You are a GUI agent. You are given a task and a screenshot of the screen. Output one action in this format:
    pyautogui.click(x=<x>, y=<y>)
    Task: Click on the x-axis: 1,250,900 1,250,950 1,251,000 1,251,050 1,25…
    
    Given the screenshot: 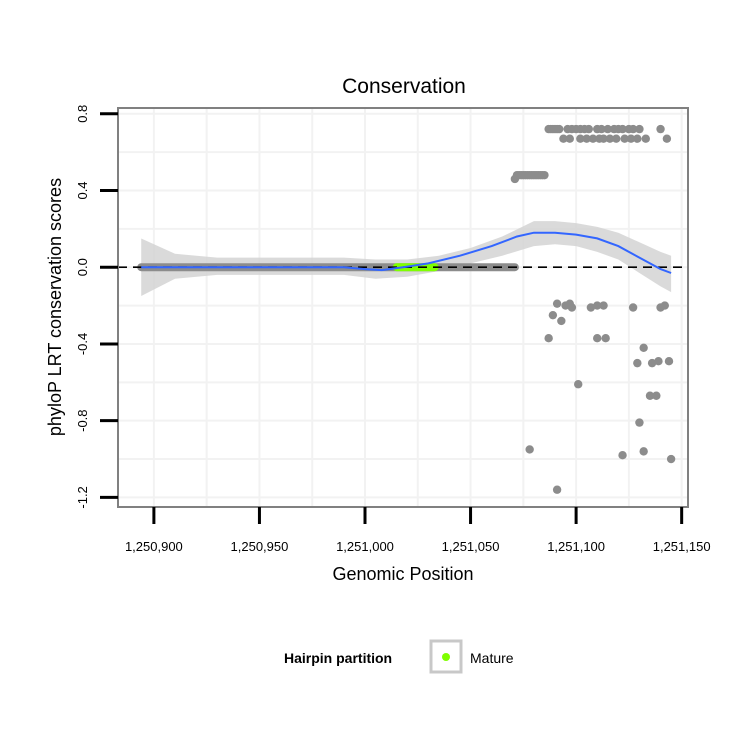 What is the action you would take?
    pyautogui.click(x=418, y=530)
    